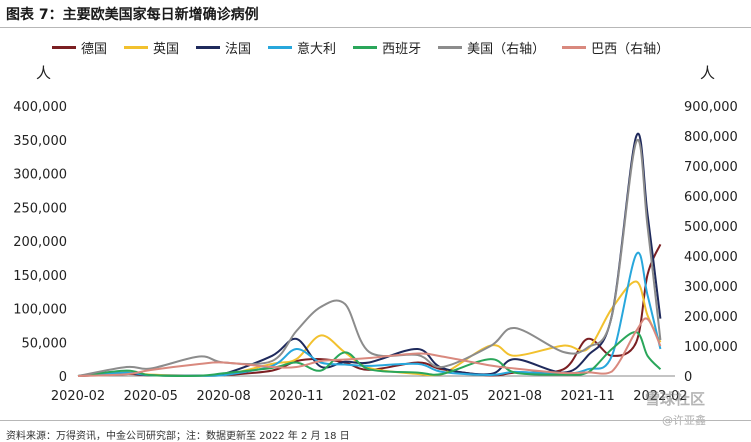 This screenshot has width=751, height=442. What do you see at coordinates (711, 317) in the screenshot?
I see `right-tick-label: 200,000` at bounding box center [711, 317].